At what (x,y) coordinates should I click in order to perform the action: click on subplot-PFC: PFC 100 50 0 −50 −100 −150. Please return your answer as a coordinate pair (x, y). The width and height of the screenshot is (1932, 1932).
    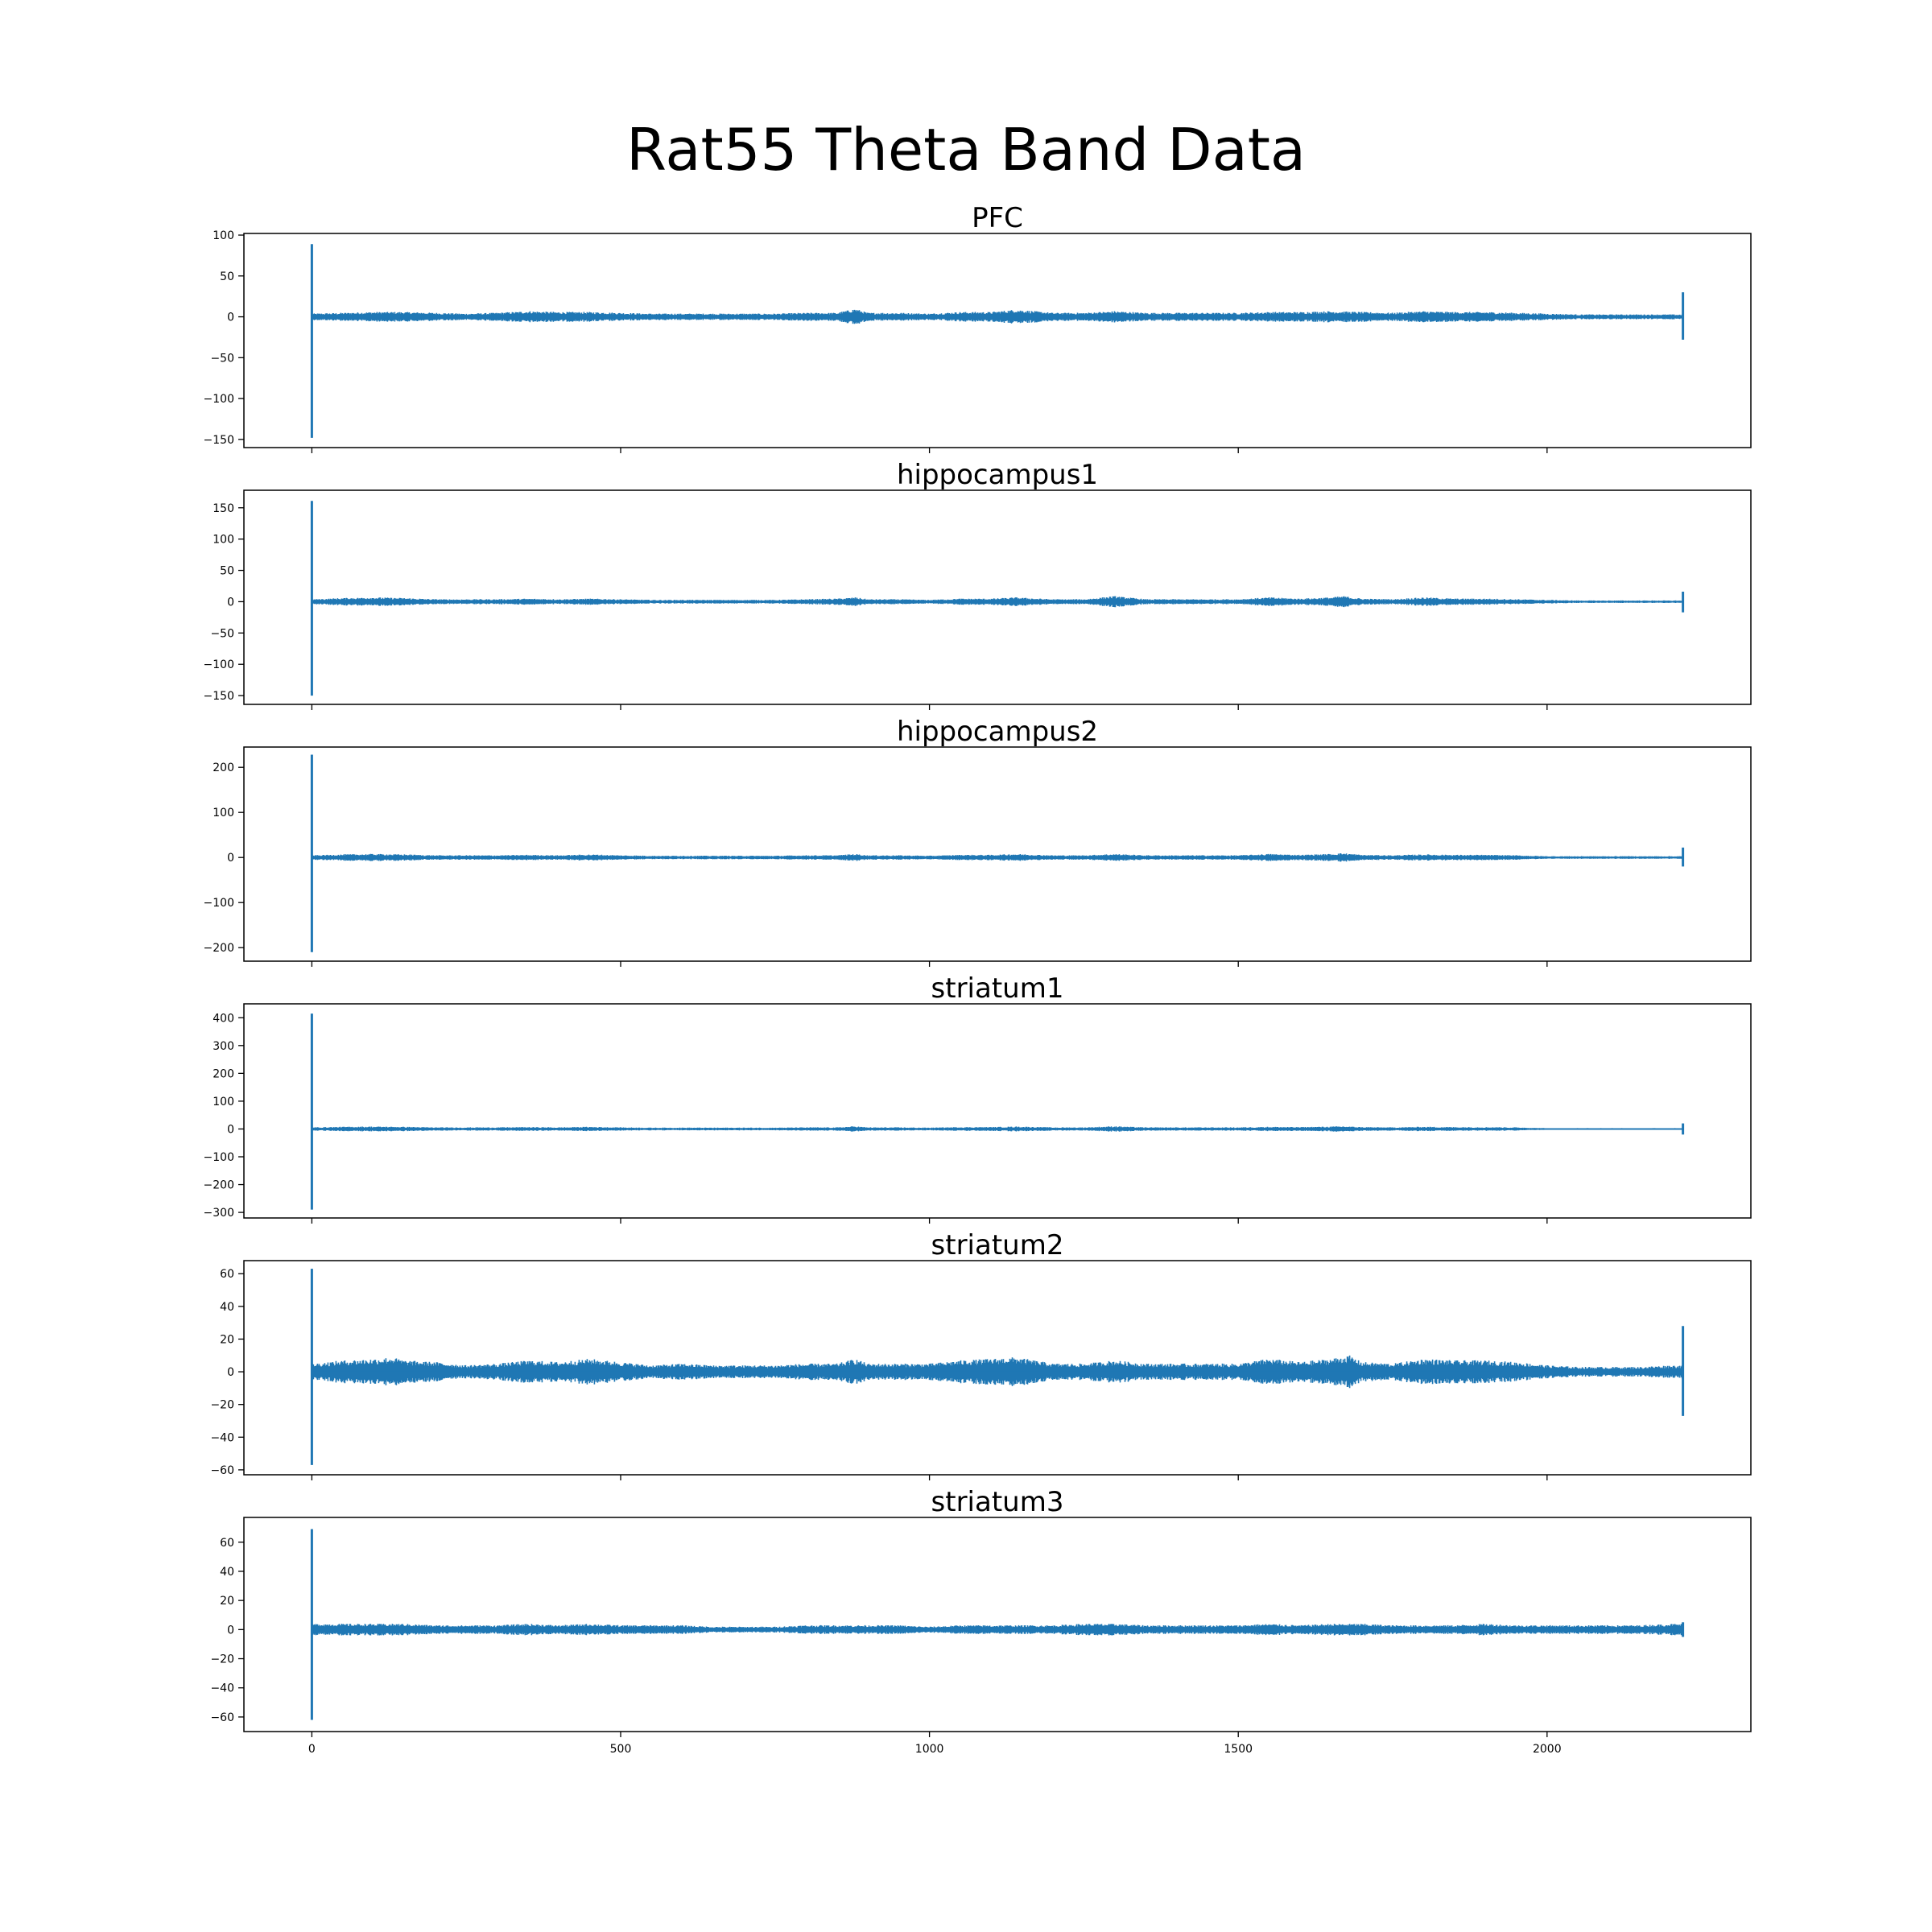
    Looking at the image, I should click on (978, 327).